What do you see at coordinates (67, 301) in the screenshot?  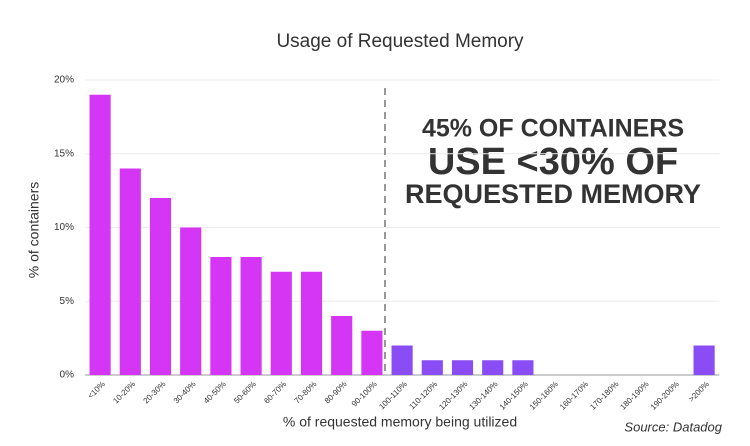 I see `y-tick-label: 5%` at bounding box center [67, 301].